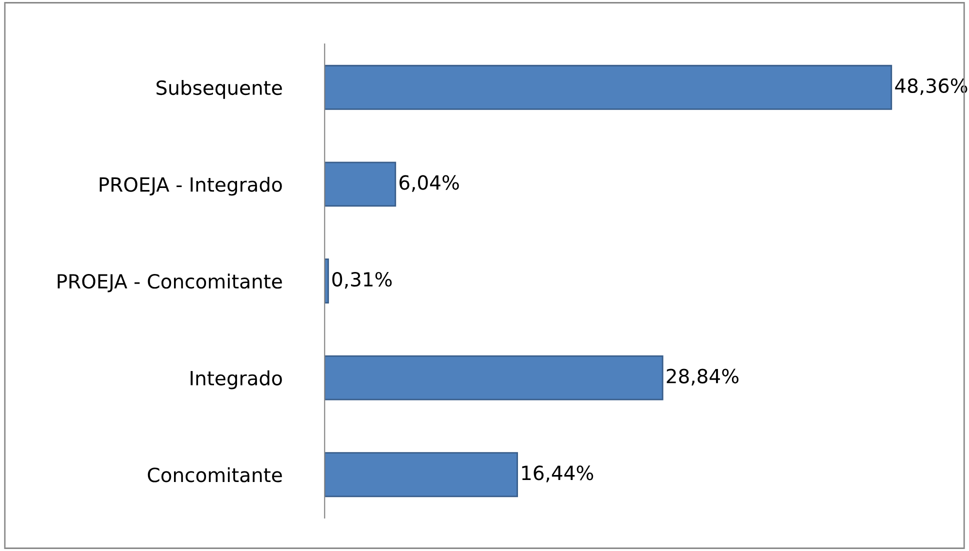  Describe the element at coordinates (215, 474) in the screenshot. I see `y-tick-label: Concomitante` at that location.